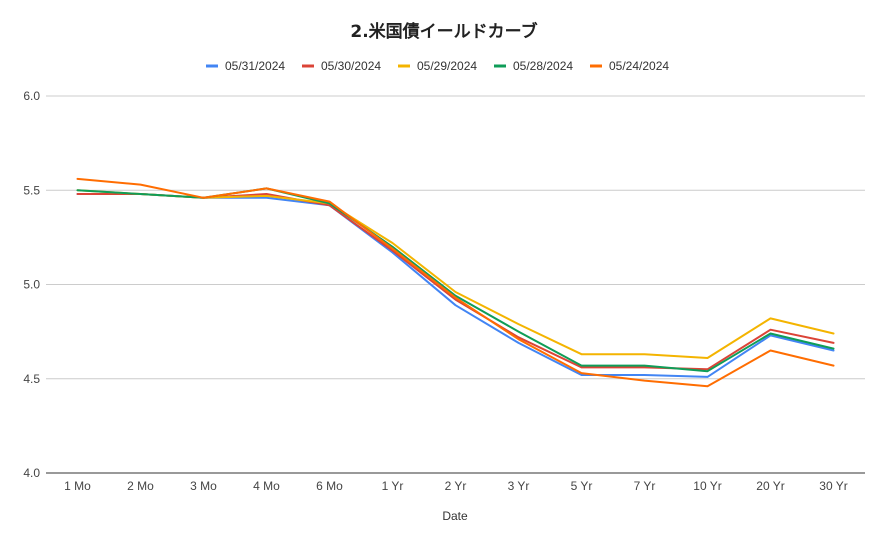 The height and width of the screenshot is (545, 889). Describe the element at coordinates (455, 516) in the screenshot. I see `x-axis-title: Date` at that location.